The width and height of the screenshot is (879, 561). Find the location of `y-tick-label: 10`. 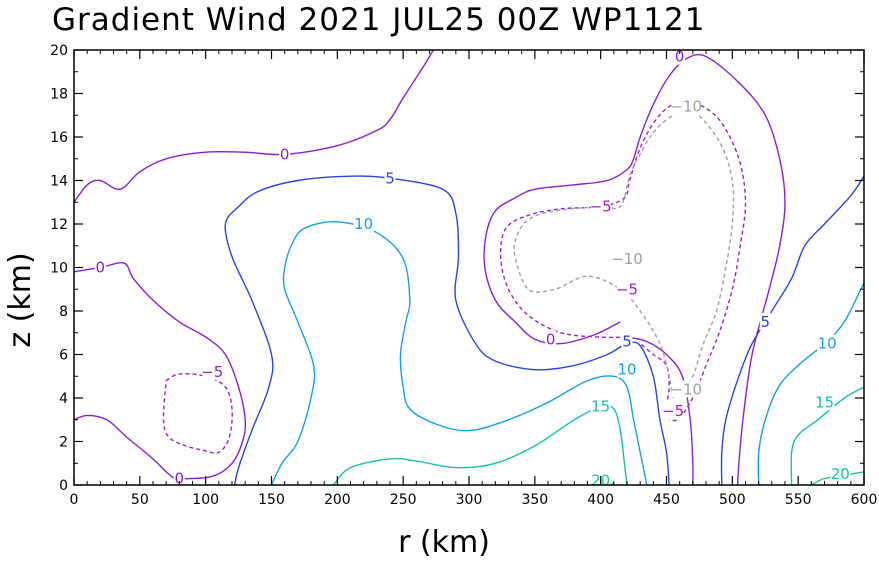

y-tick-label: 10 is located at coordinates (59, 269).